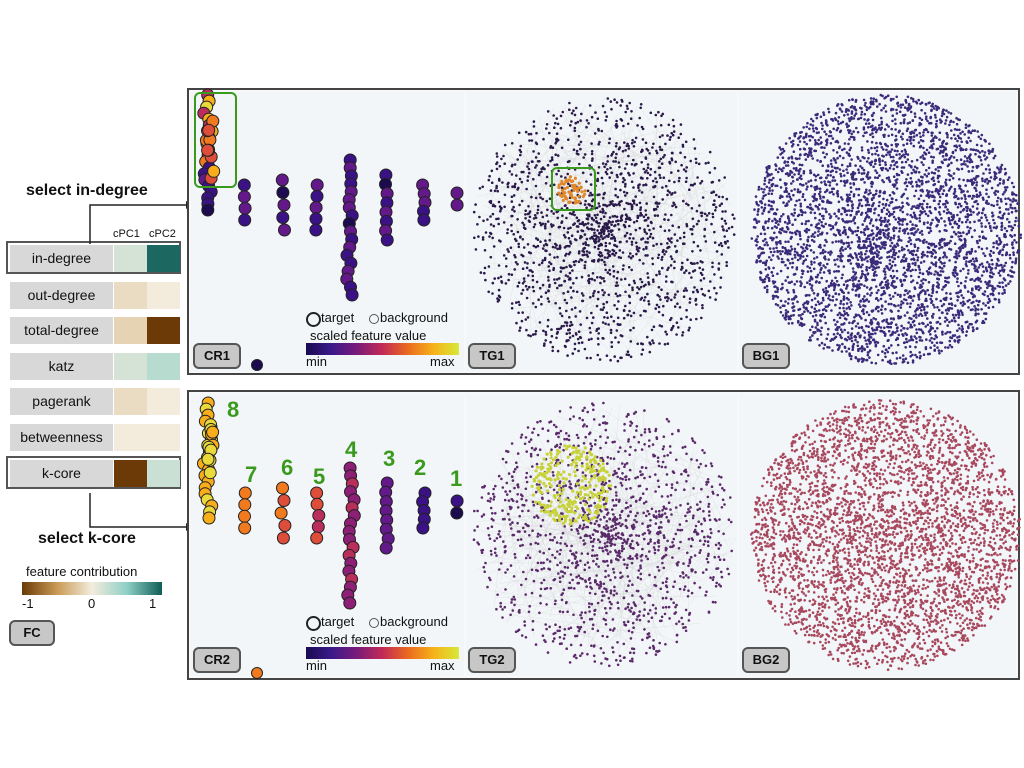 This screenshot has width=1024, height=768. Describe the element at coordinates (766, 660) in the screenshot. I see `bg2-tag: BG2` at that location.